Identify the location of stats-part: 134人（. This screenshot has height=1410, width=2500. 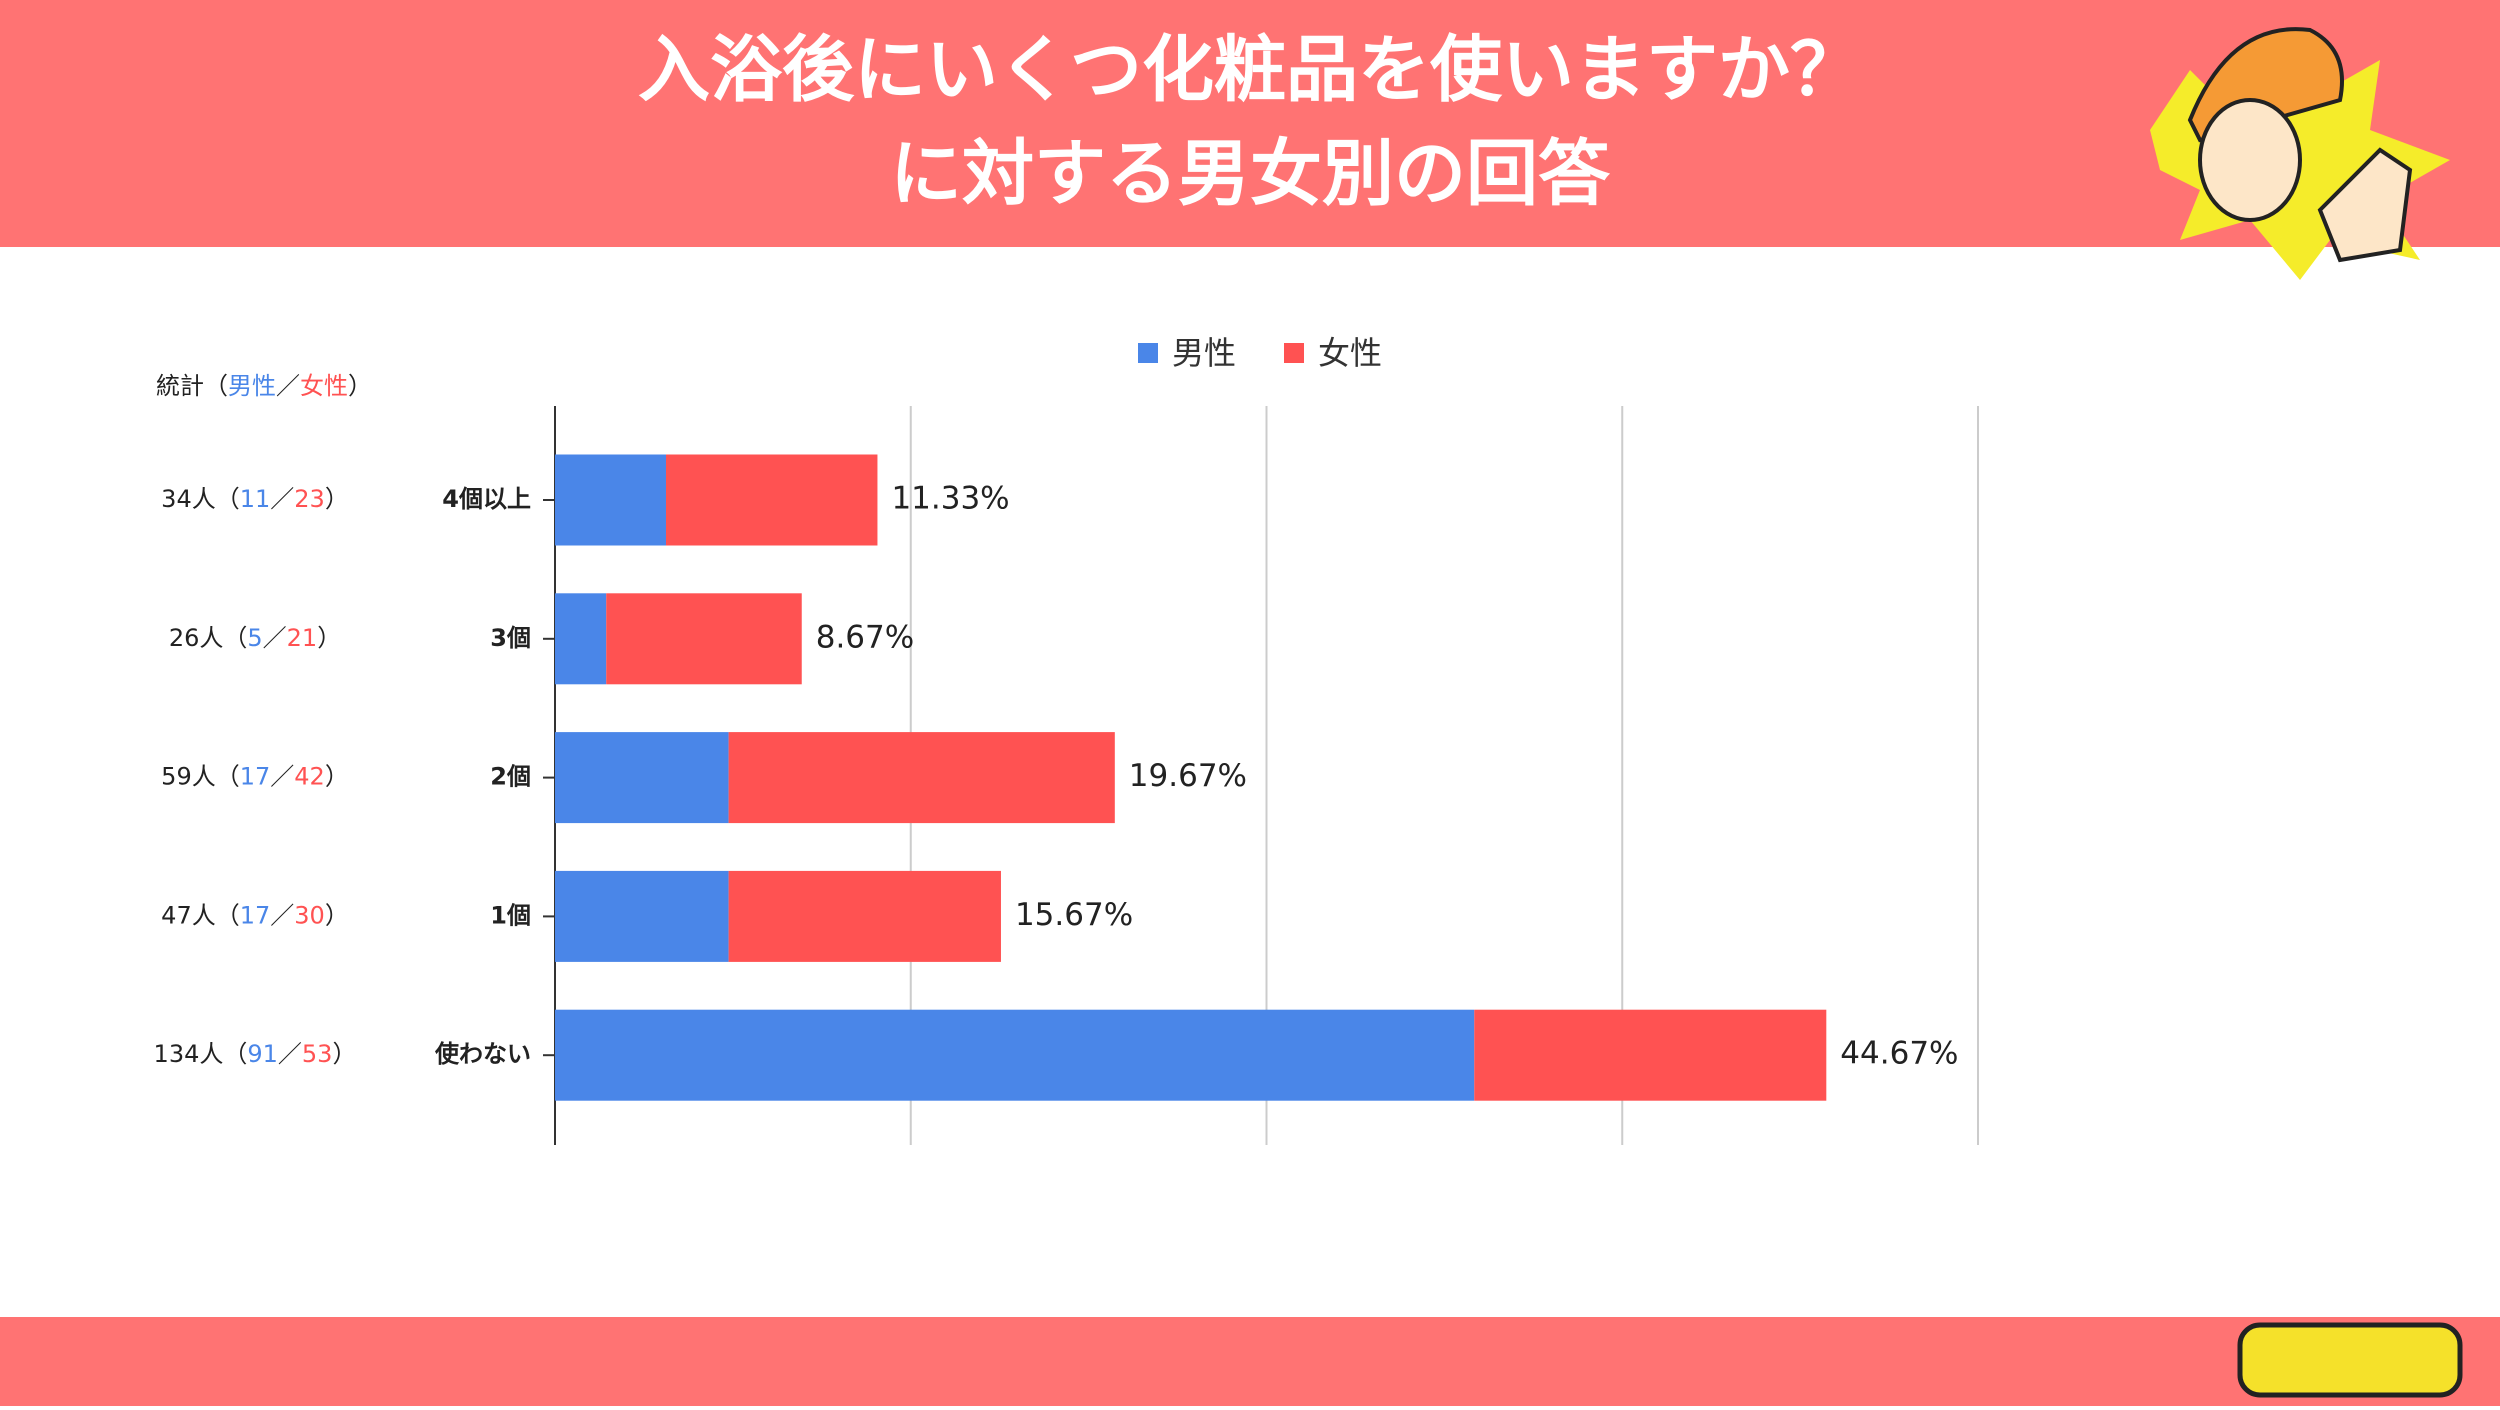
(201, 1054).